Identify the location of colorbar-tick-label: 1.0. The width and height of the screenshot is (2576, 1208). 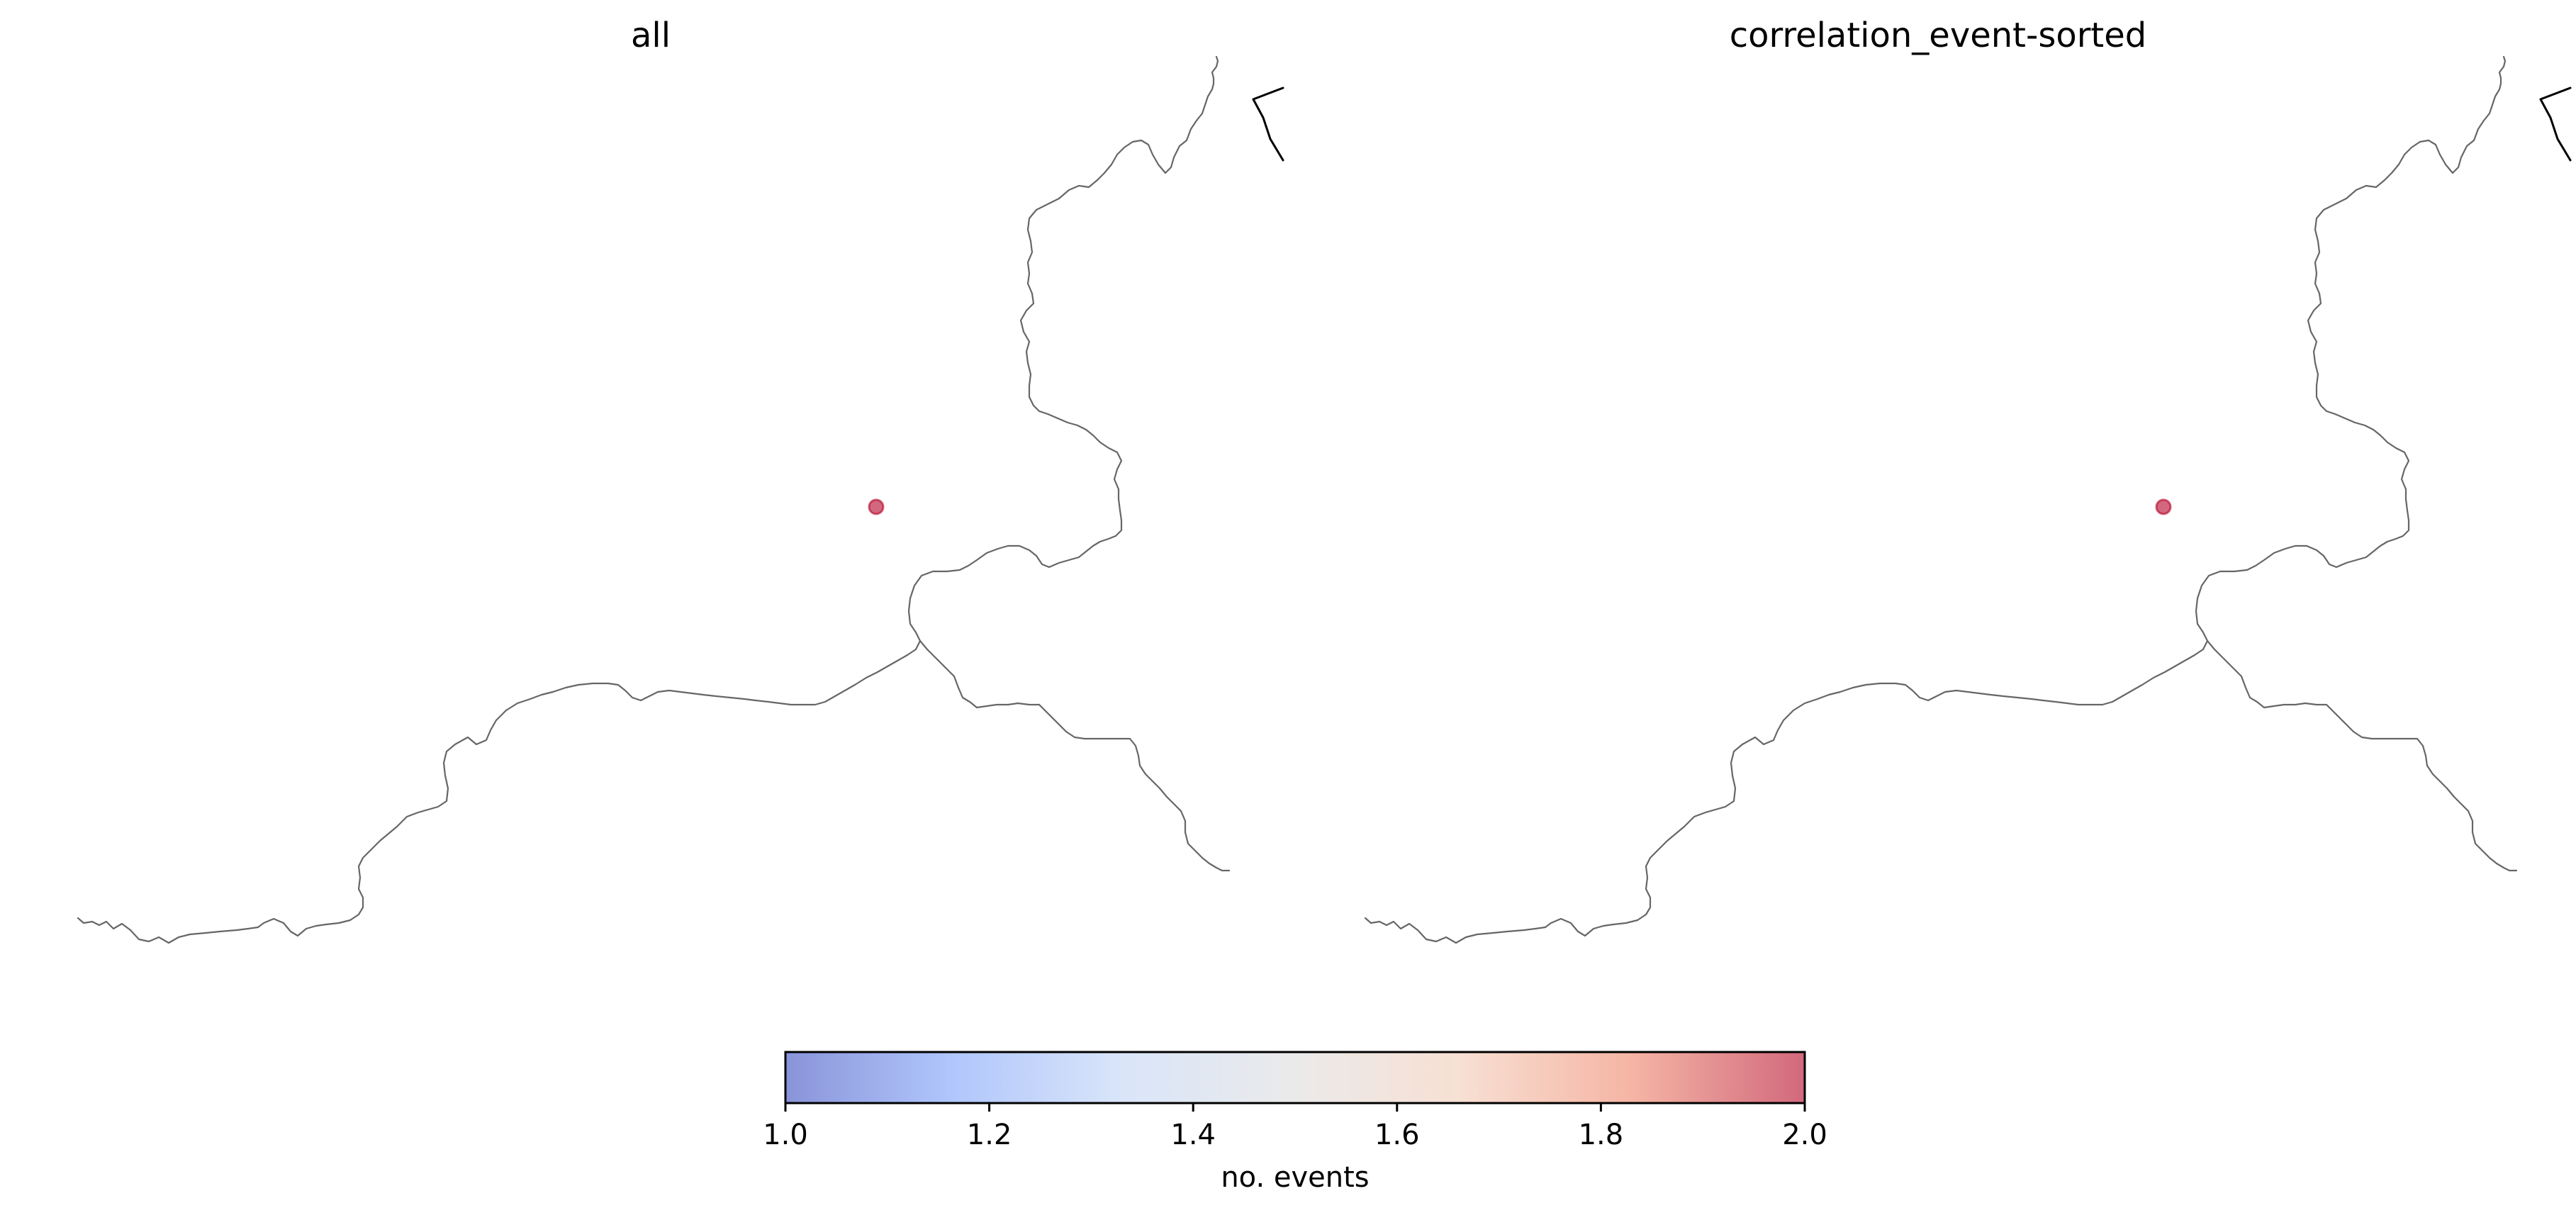
(786, 1135).